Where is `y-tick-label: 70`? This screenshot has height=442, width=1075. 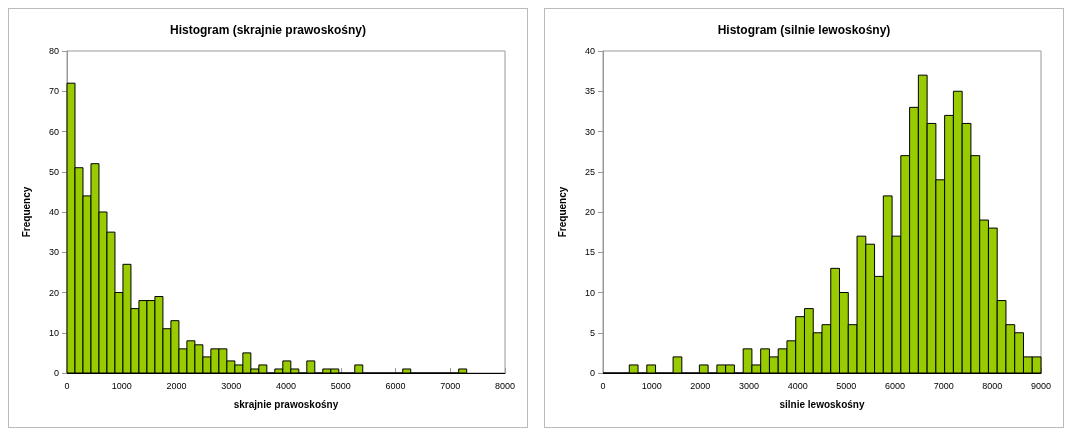 y-tick-label: 70 is located at coordinates (53, 91).